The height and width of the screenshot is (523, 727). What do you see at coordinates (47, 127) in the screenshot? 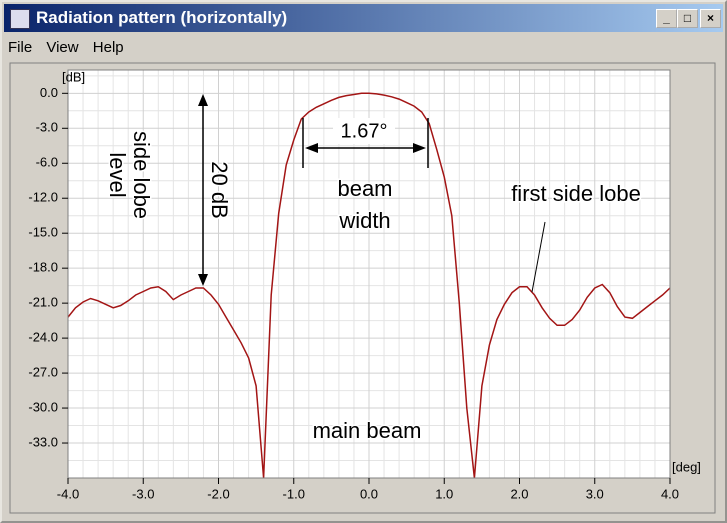
I see `y-tick-label: -3.0` at bounding box center [47, 127].